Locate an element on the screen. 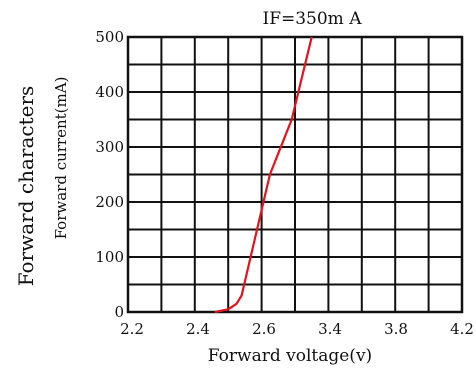 The width and height of the screenshot is (476, 369). y-tick-label: 300 is located at coordinates (109, 147).